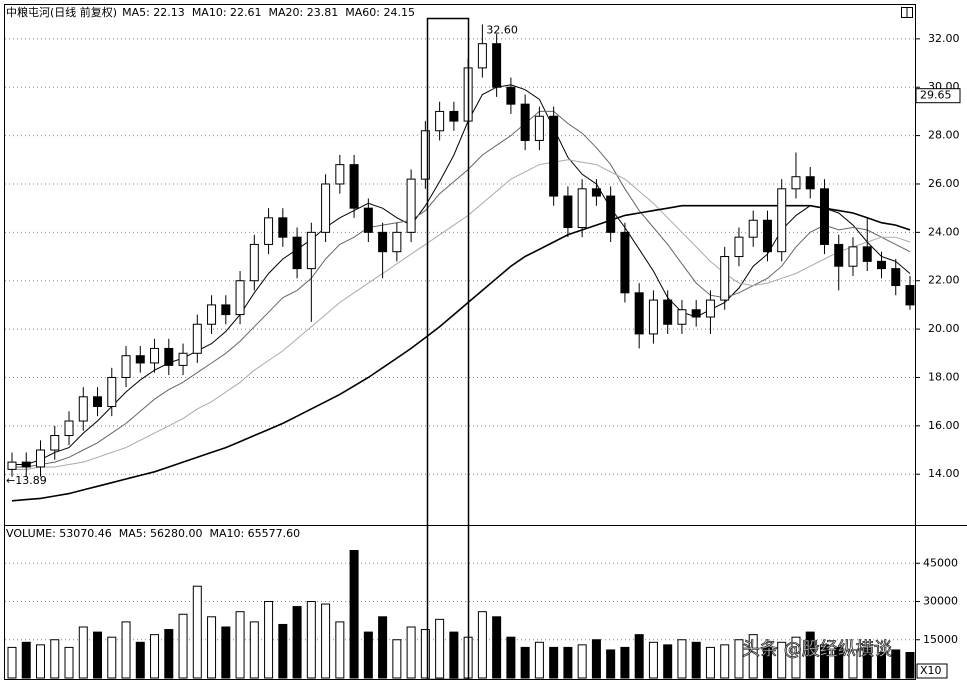 The image size is (967, 680). What do you see at coordinates (931, 670) in the screenshot?
I see `unit-label: X10` at bounding box center [931, 670].